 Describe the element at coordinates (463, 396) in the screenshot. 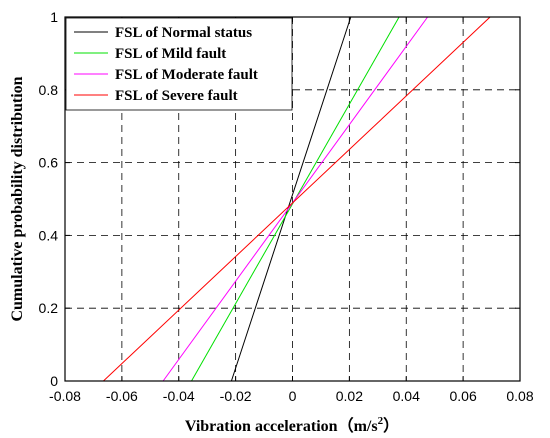

I see `x-tick-label: 0.06` at that location.